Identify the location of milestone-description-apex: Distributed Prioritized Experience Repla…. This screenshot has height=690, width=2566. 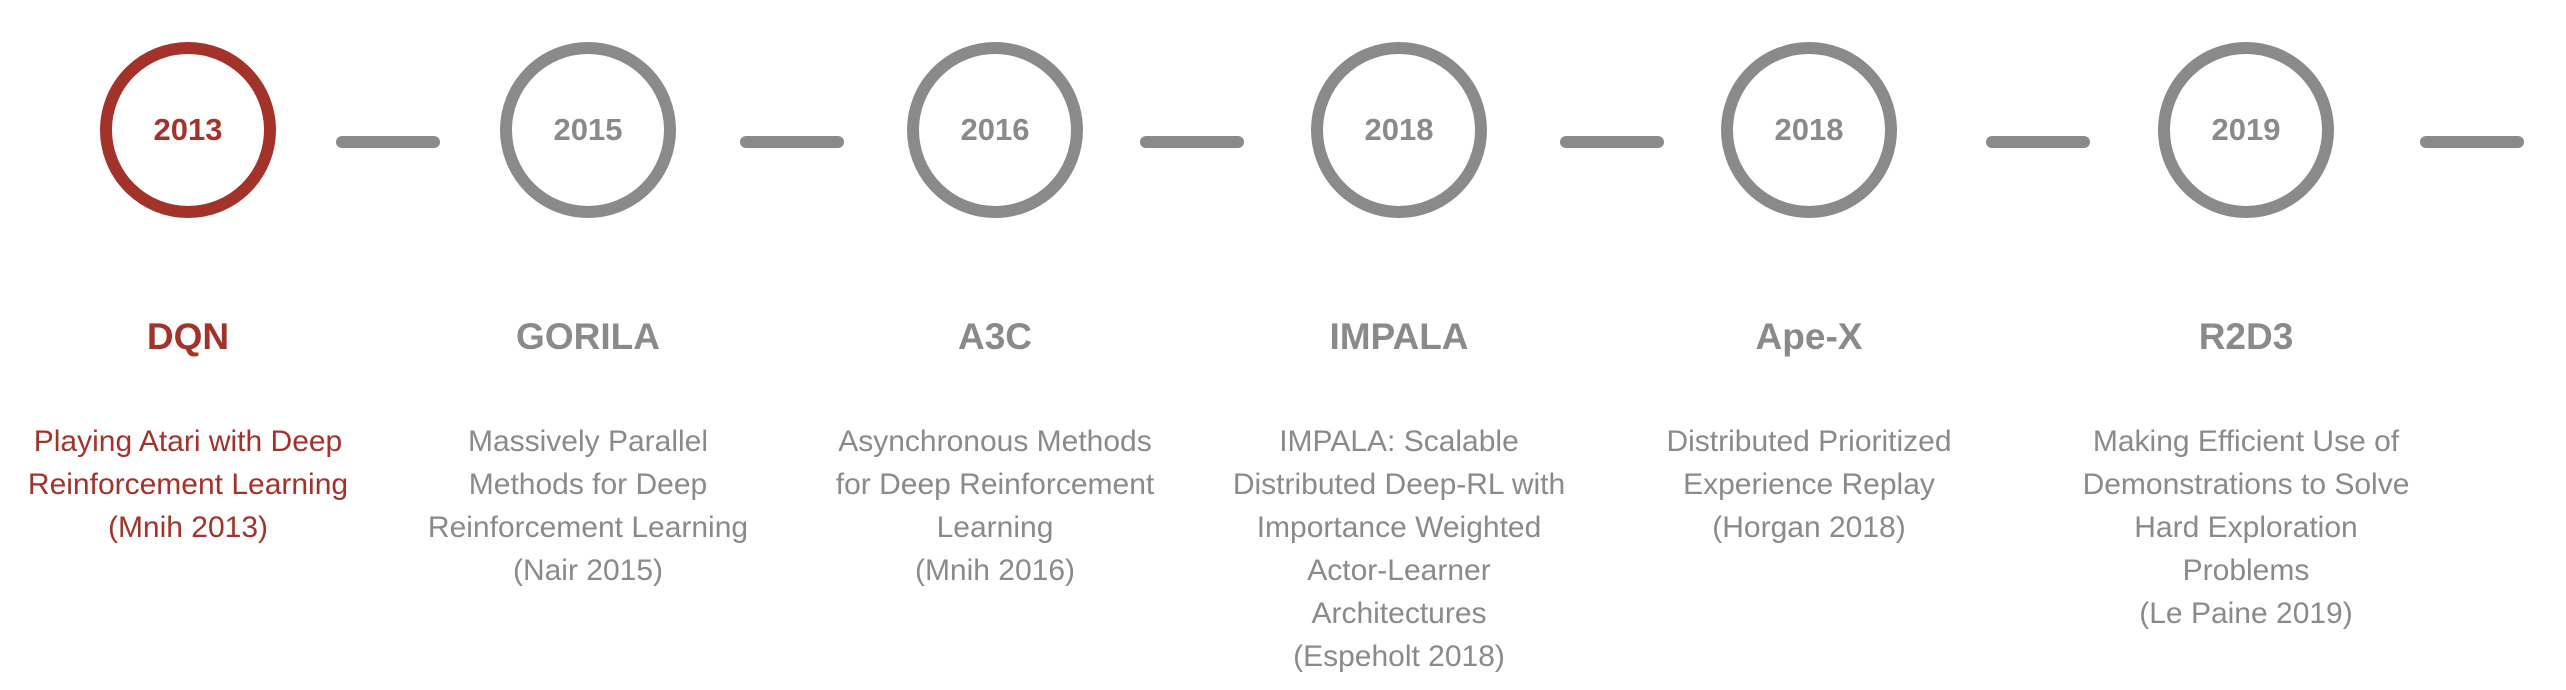
(1809, 484).